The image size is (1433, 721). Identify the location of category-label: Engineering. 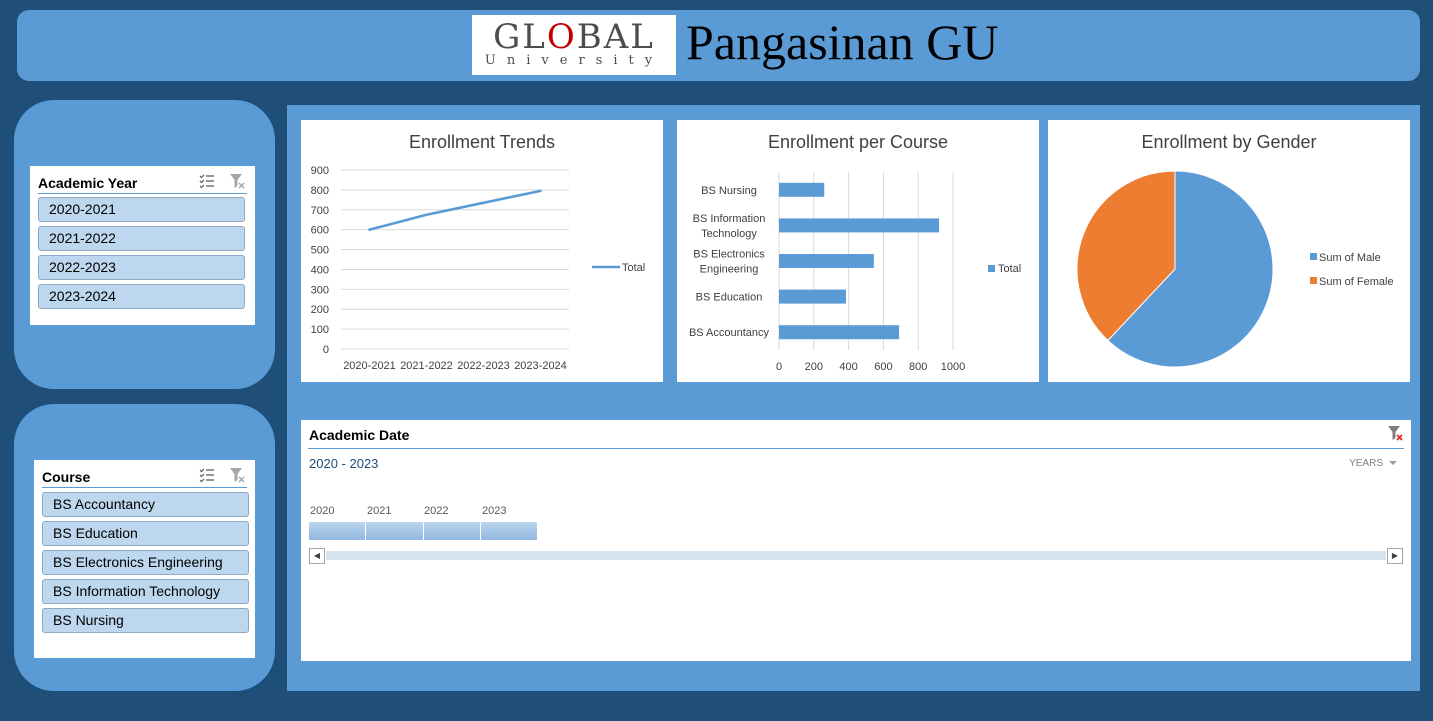
(729, 270).